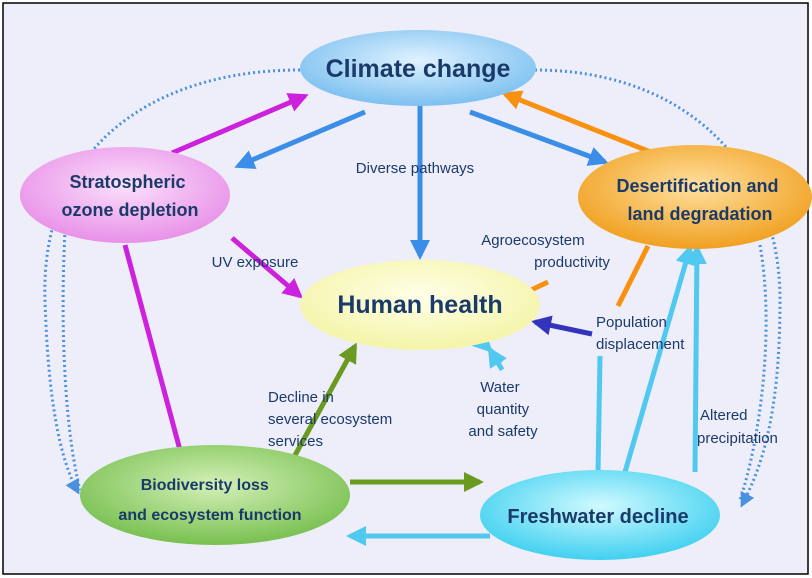  Describe the element at coordinates (301, 397) in the screenshot. I see `label-line: Decline in` at that location.